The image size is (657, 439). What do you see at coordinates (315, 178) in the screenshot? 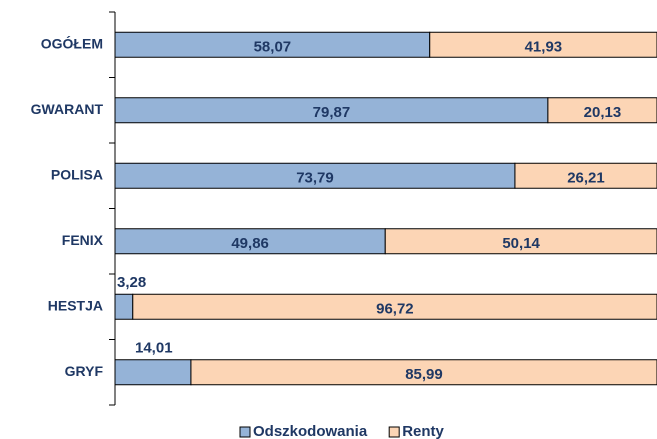
I see `data-label: 73,79` at bounding box center [315, 178].